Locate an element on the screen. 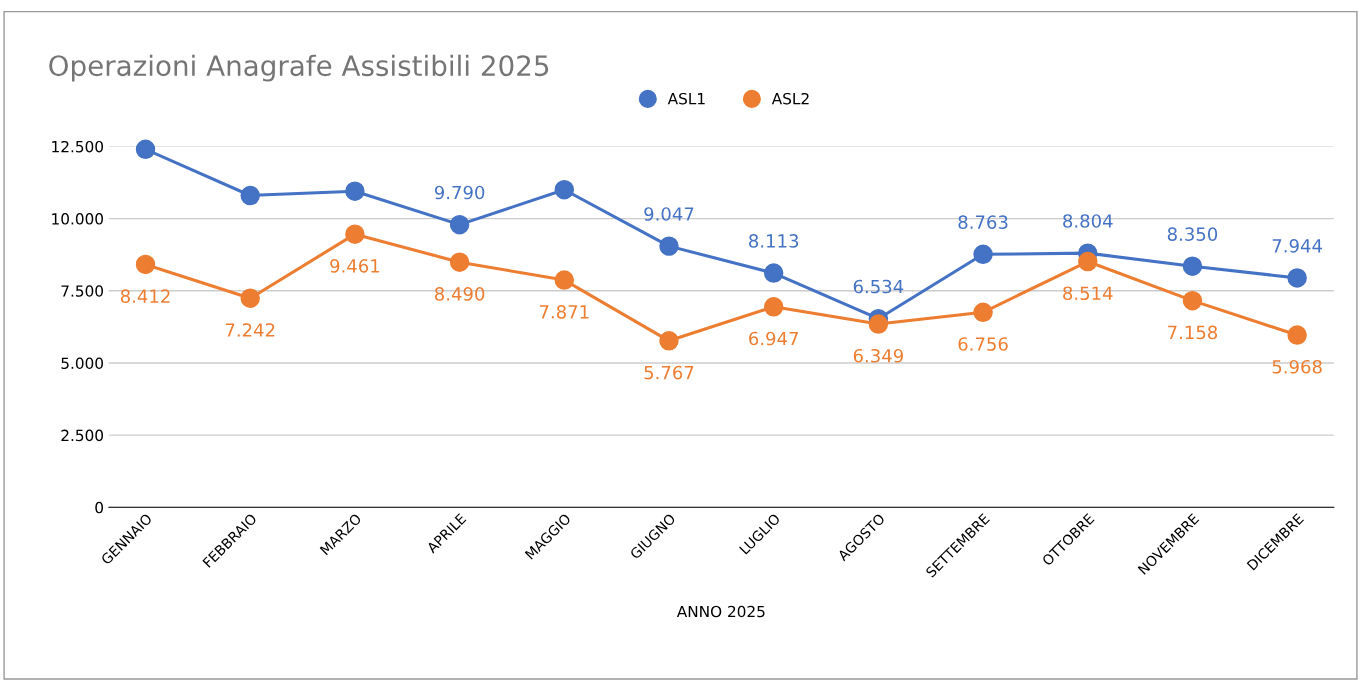 The height and width of the screenshot is (681, 1361). data-label: 9.047 is located at coordinates (669, 214).